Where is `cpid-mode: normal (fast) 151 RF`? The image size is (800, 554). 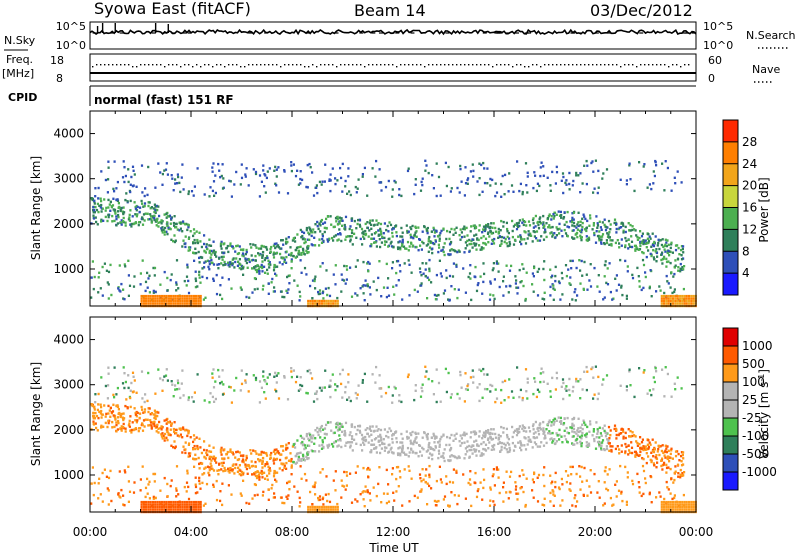
cpid-mode: normal (fast) 151 RF is located at coordinates (164, 100).